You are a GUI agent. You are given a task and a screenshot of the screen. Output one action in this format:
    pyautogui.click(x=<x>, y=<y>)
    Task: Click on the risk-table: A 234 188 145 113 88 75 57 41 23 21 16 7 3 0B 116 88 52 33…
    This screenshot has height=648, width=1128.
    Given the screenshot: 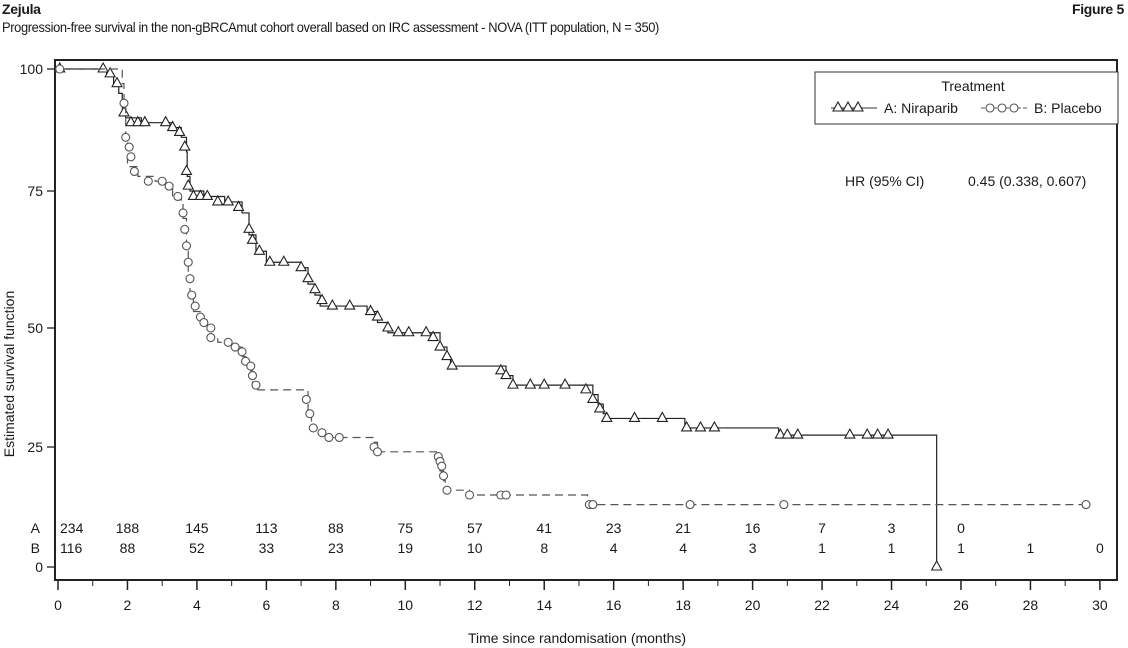 What is the action you would take?
    pyautogui.click(x=567, y=538)
    